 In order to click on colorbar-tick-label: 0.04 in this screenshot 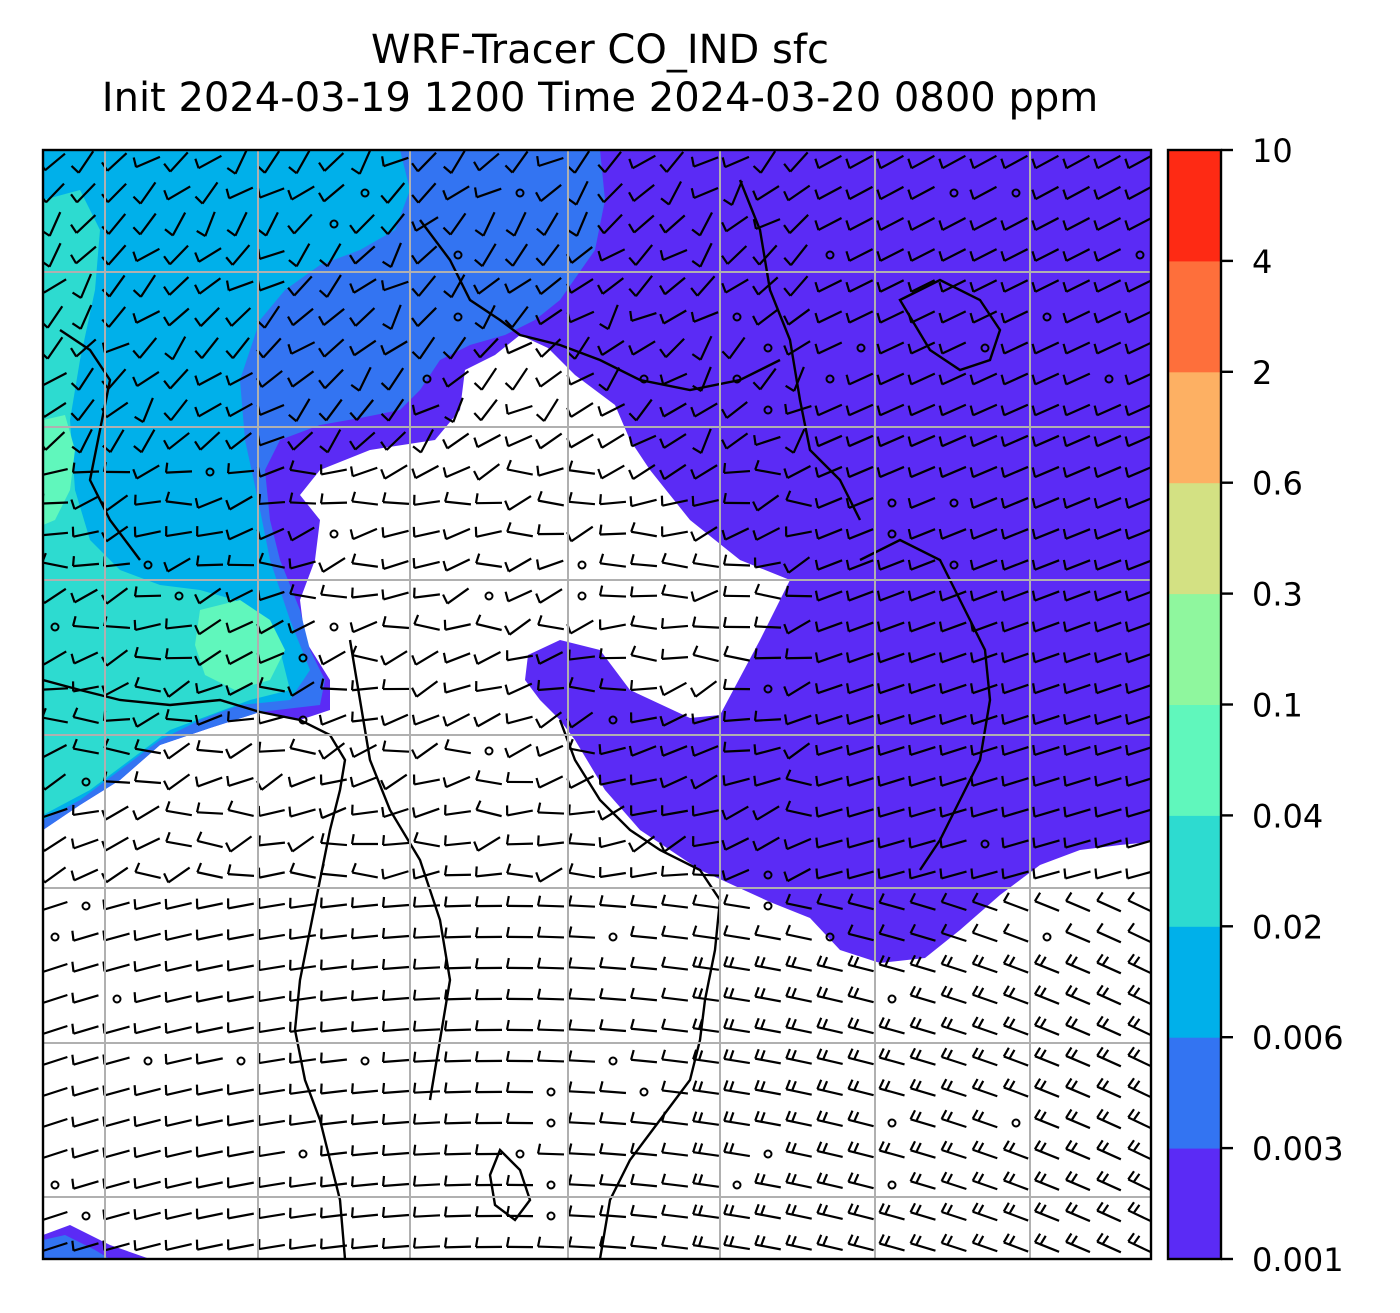, I will do `click(1287, 816)`.